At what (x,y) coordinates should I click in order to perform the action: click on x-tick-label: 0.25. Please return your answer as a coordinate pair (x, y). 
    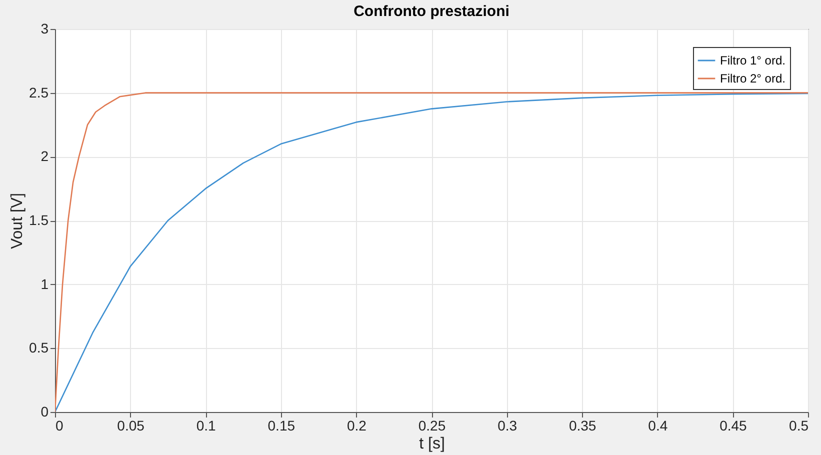
    Looking at the image, I should click on (432, 426).